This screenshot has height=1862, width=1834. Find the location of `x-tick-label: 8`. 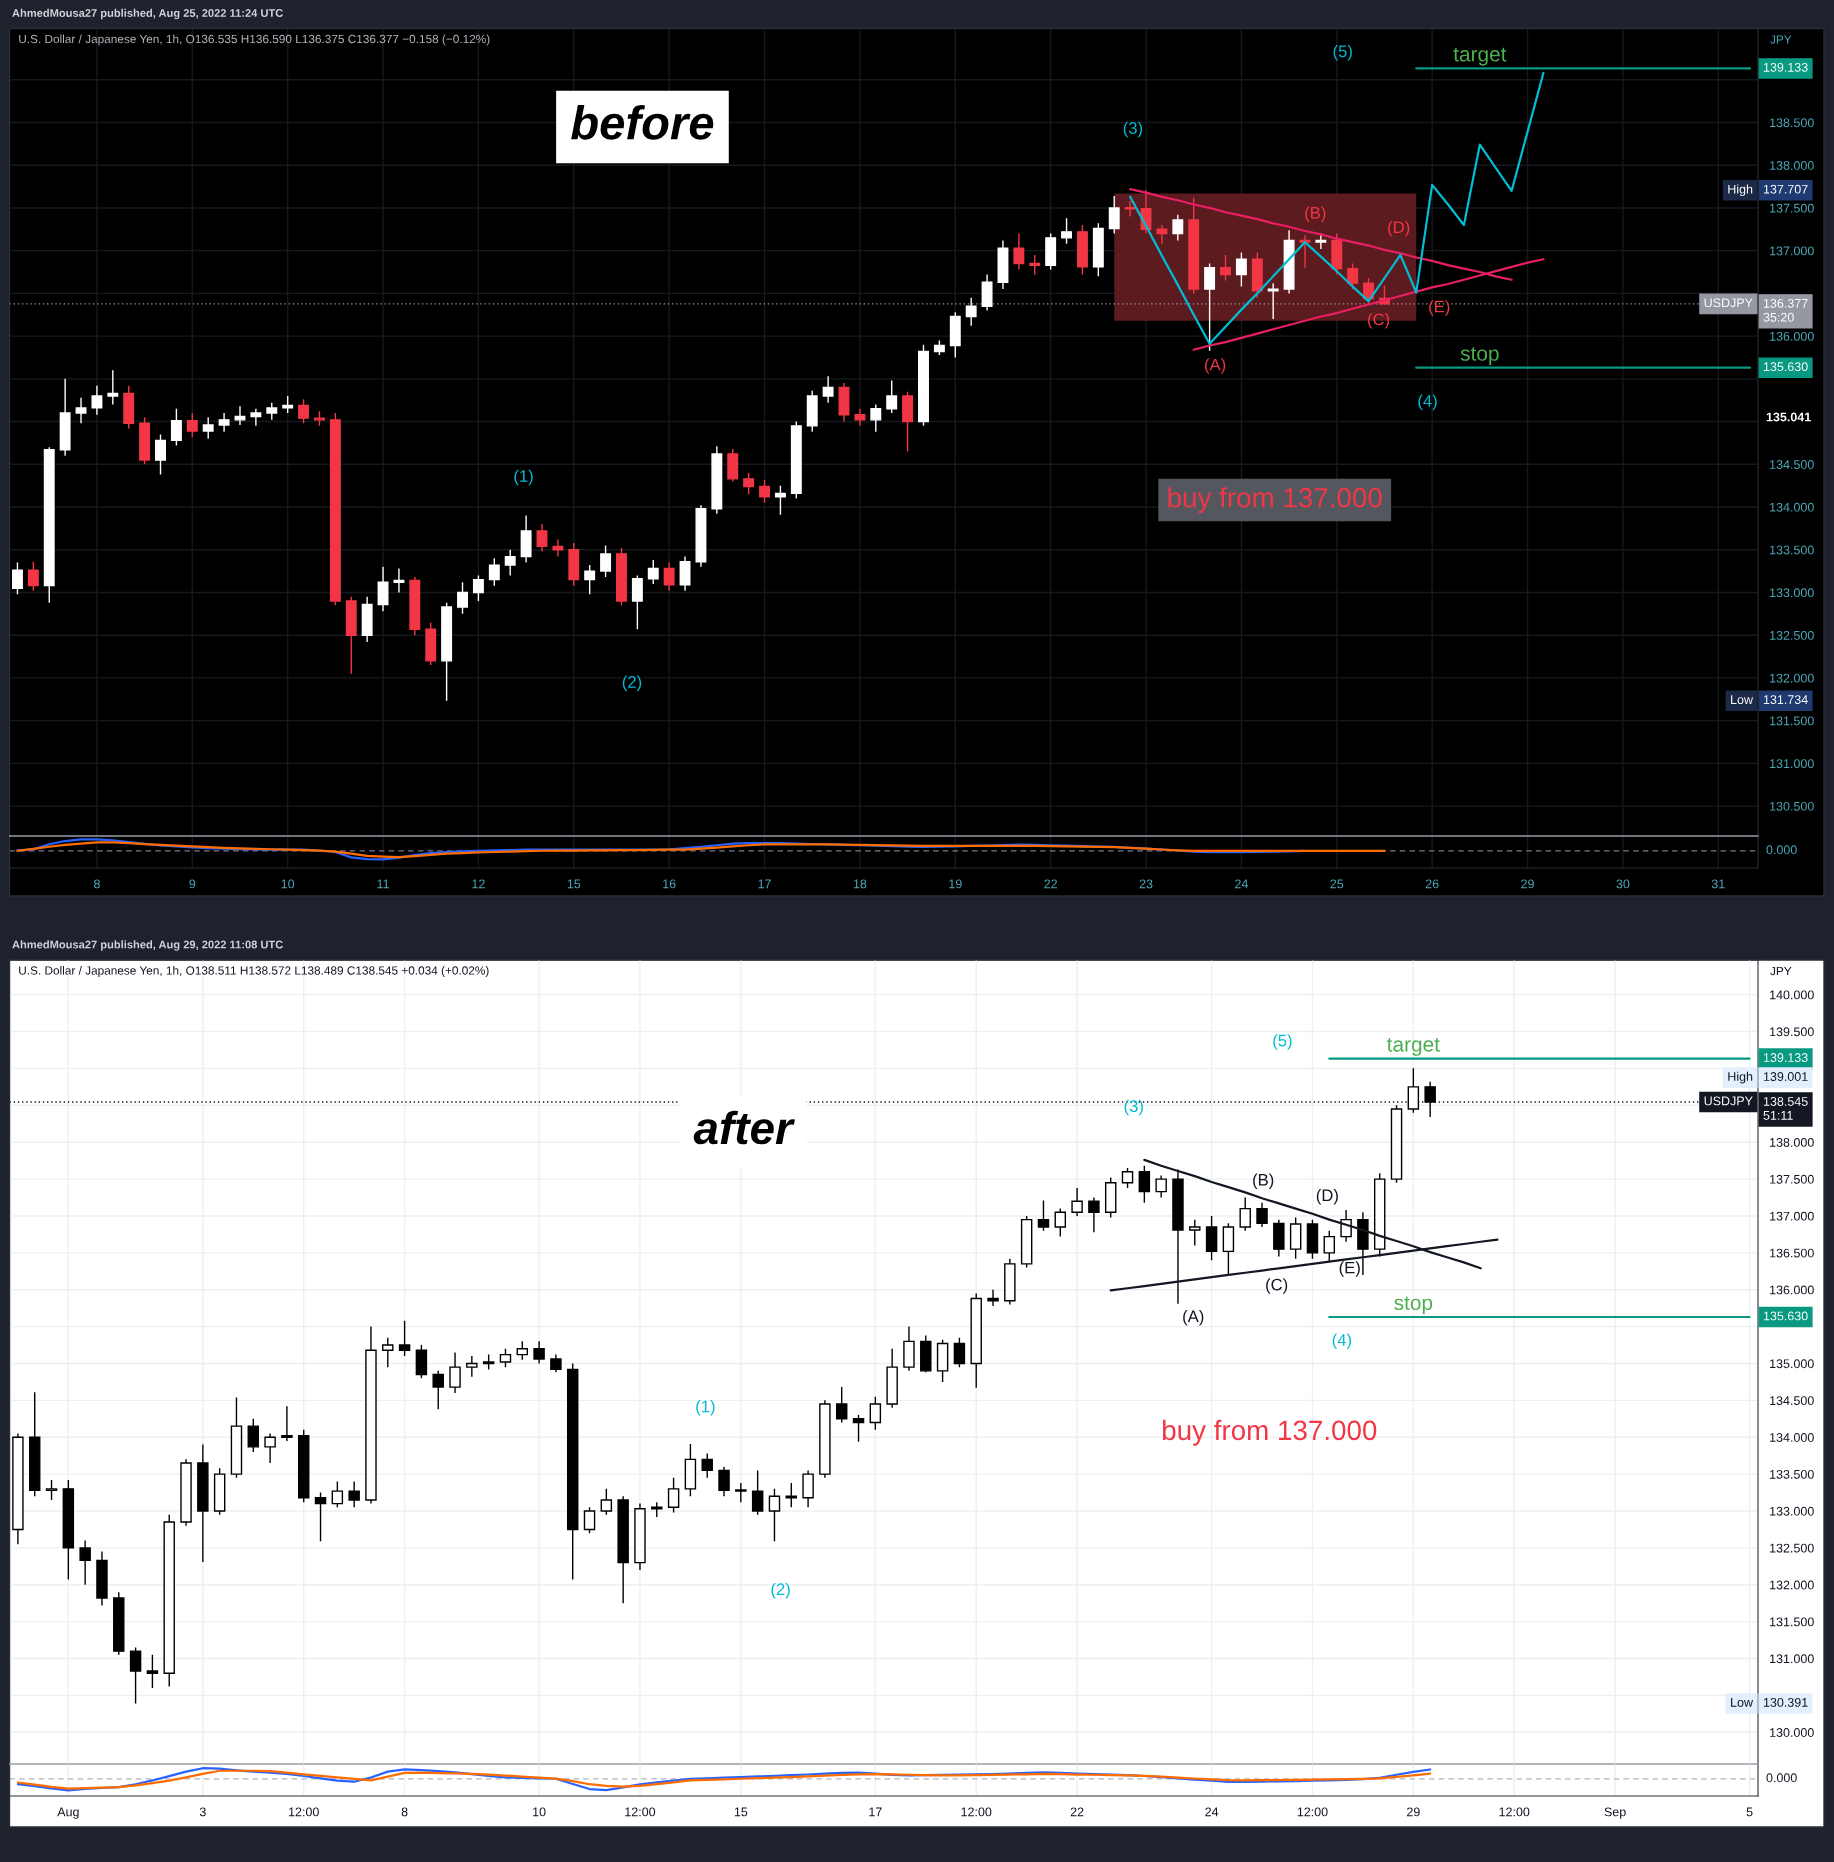

x-tick-label: 8 is located at coordinates (404, 1812).